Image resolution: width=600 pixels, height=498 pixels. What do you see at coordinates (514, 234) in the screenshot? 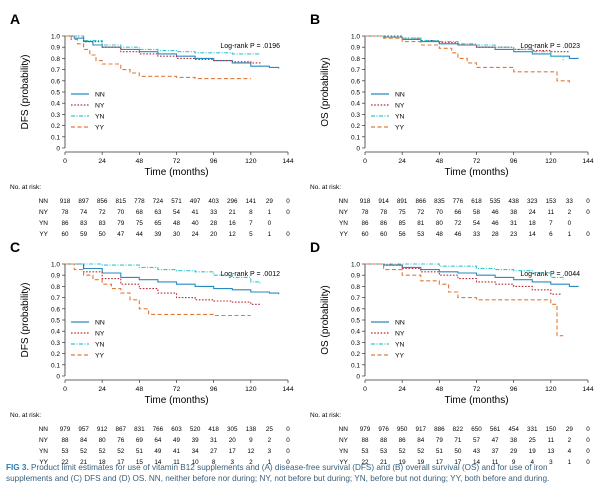
I see `at-risk-cell: 23` at bounding box center [514, 234].